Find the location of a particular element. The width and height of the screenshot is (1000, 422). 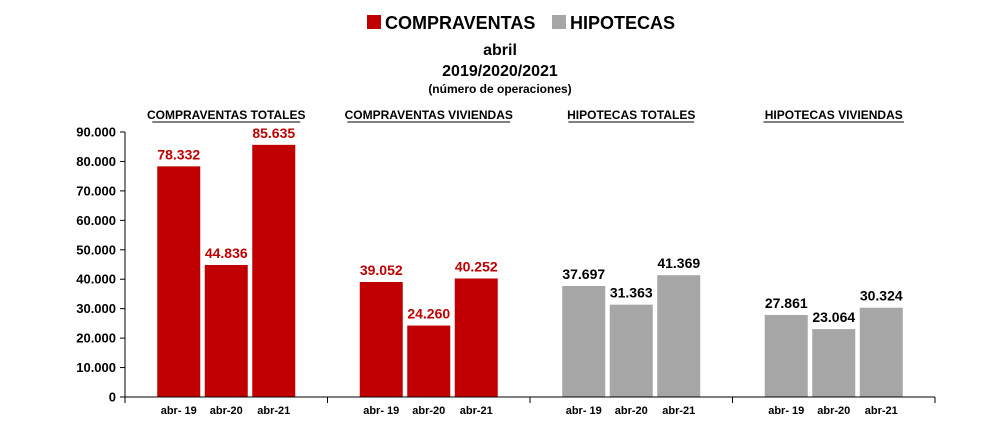

bar-value-label: 40.252 is located at coordinates (476, 266).